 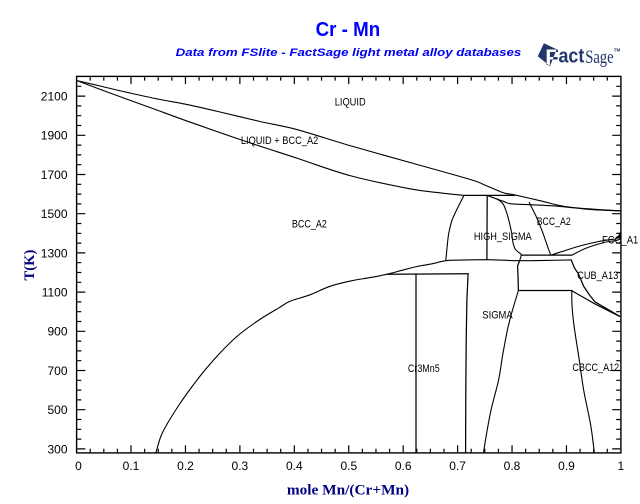 I want to click on svg-text: 1700, so click(x=54, y=175).